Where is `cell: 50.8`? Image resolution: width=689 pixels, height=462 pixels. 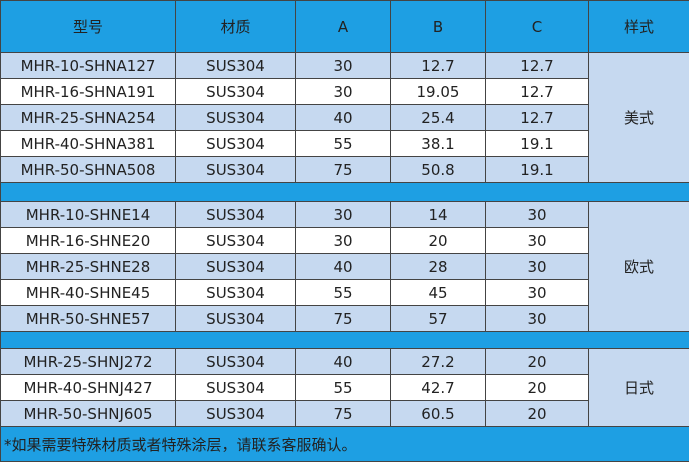
cell: 50.8 is located at coordinates (438, 170).